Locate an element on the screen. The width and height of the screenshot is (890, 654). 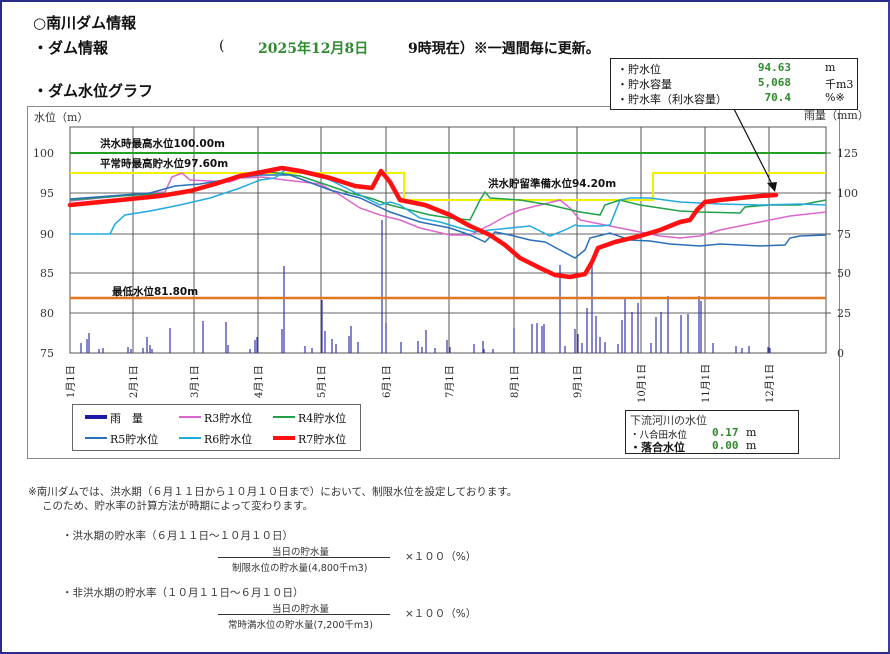
nonflood-denominator: 常時満水位の貯水量(7,200千m3) is located at coordinates (300, 625).